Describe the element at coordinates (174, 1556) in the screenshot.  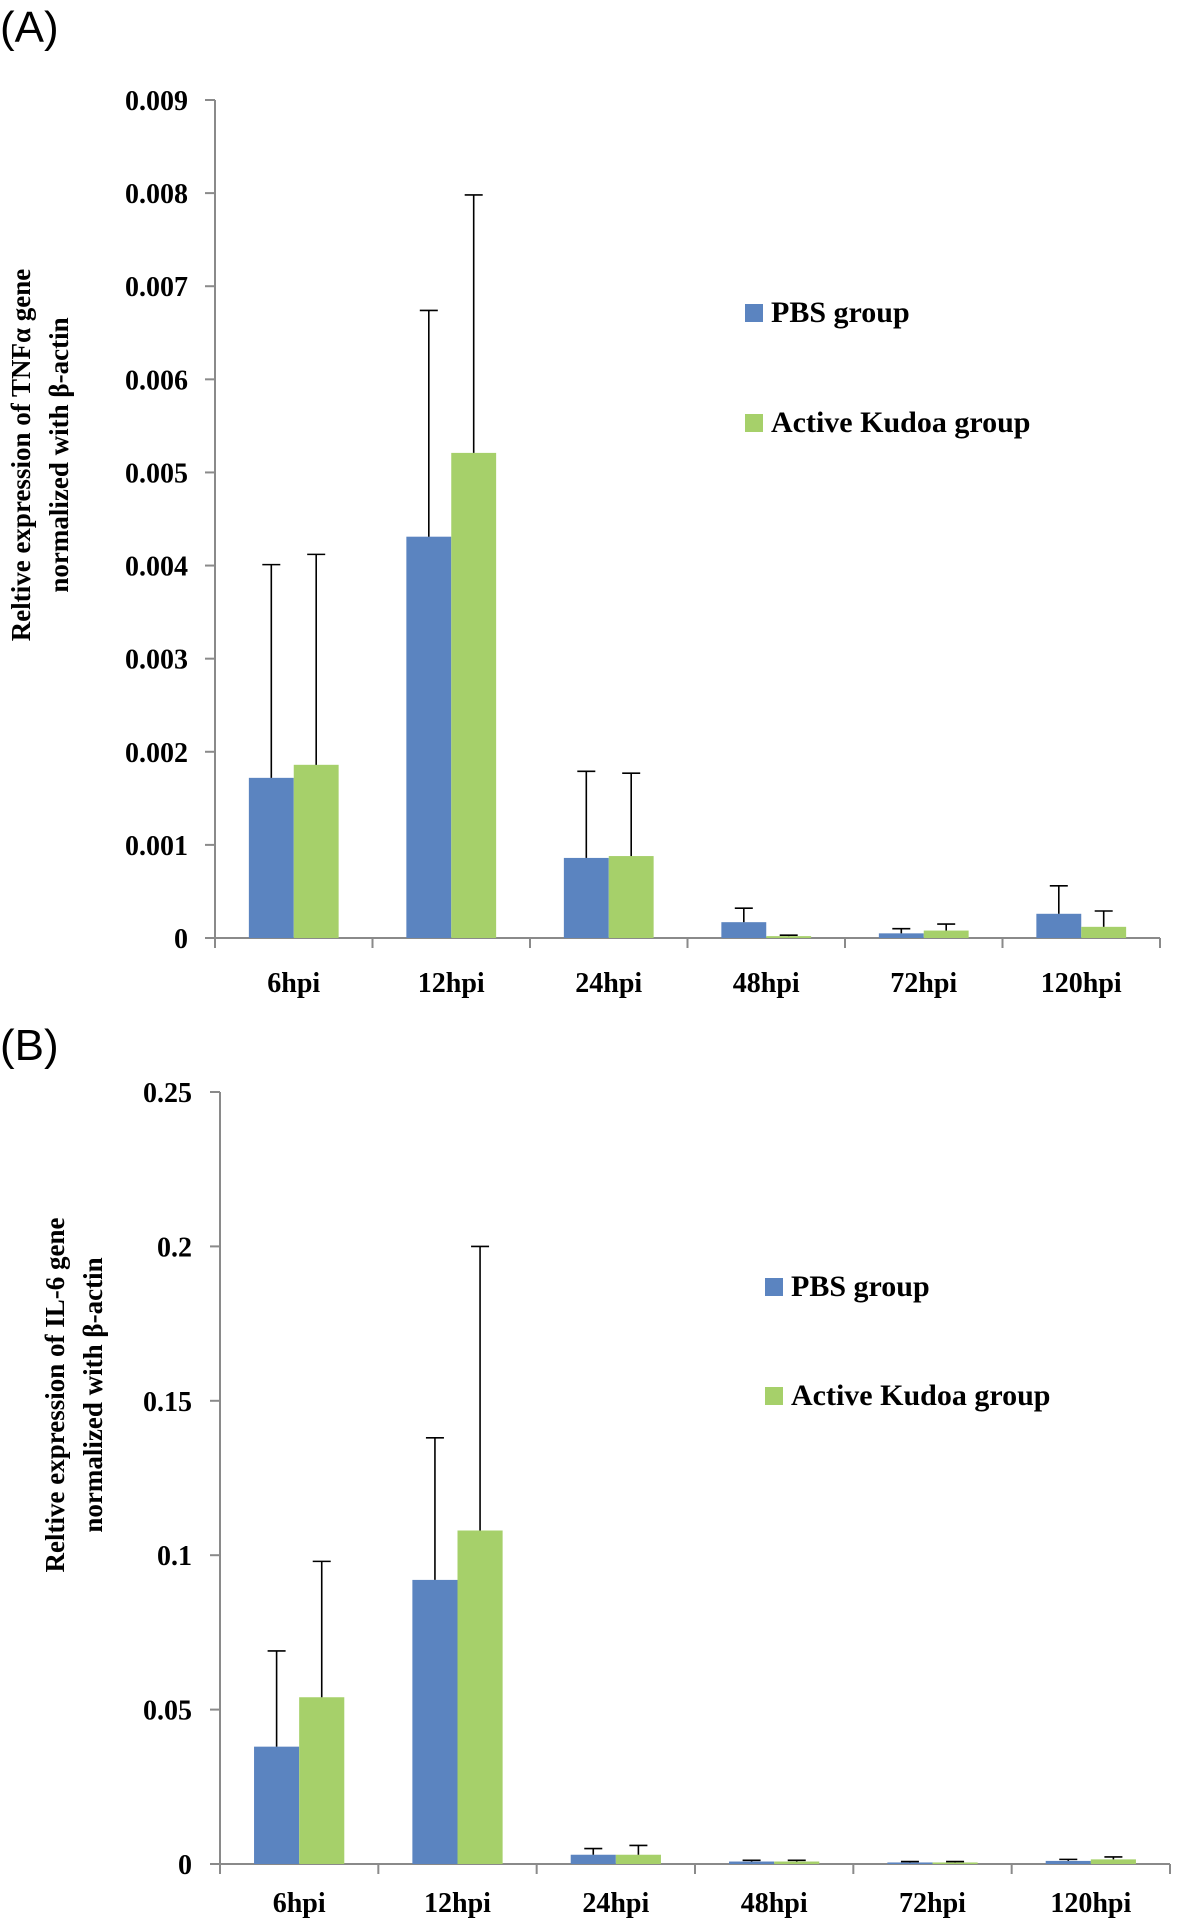
I see `y-tick-label: 0.1` at that location.